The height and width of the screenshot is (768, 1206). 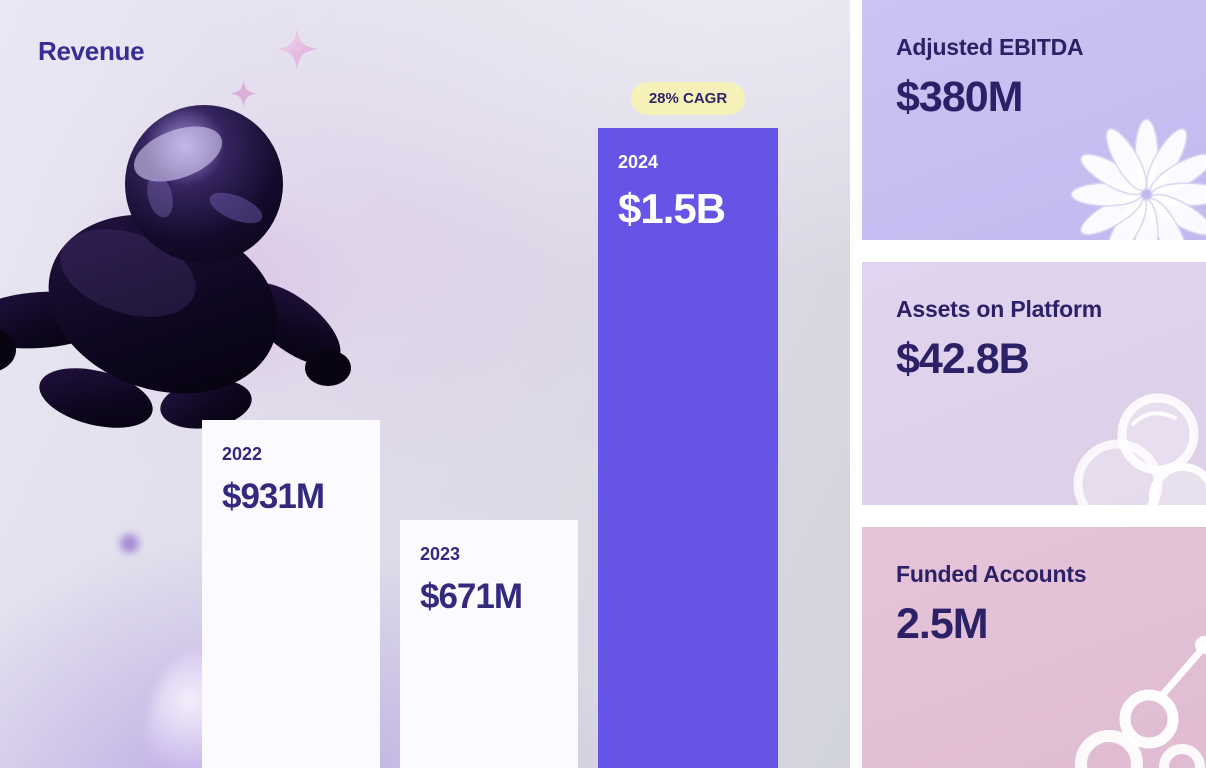 What do you see at coordinates (91, 51) in the screenshot?
I see `chart-title: Revenue` at bounding box center [91, 51].